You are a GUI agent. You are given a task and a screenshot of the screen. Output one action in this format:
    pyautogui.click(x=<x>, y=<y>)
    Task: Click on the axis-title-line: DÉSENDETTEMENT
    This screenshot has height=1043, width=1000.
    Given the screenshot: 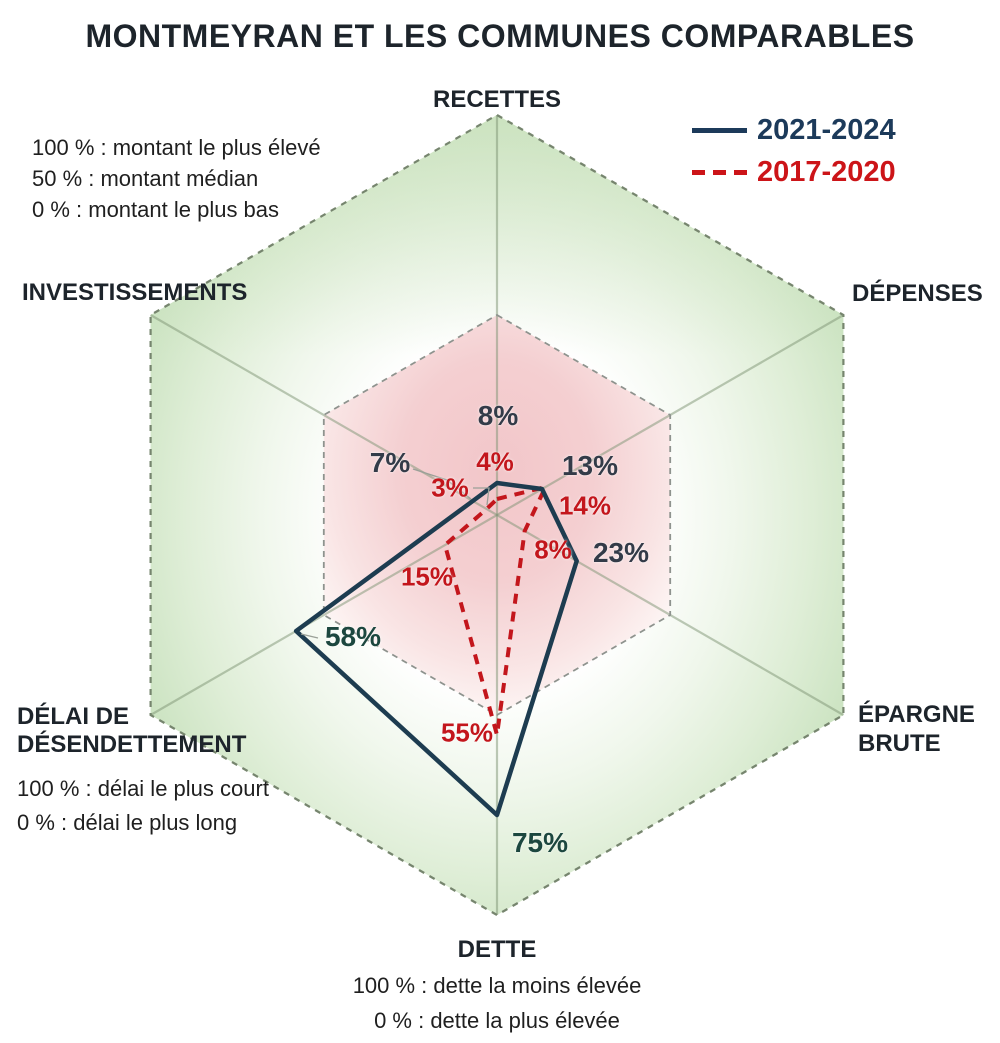 What is the action you would take?
    pyautogui.click(x=132, y=744)
    